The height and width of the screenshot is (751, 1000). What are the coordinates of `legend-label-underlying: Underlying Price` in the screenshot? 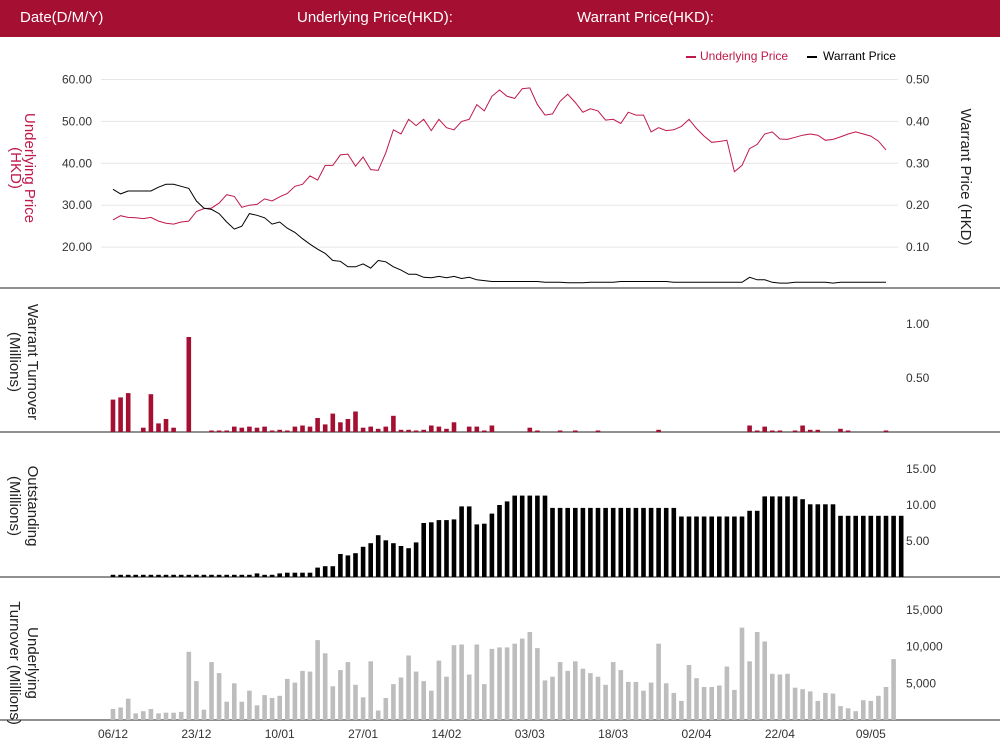 It's located at (744, 56).